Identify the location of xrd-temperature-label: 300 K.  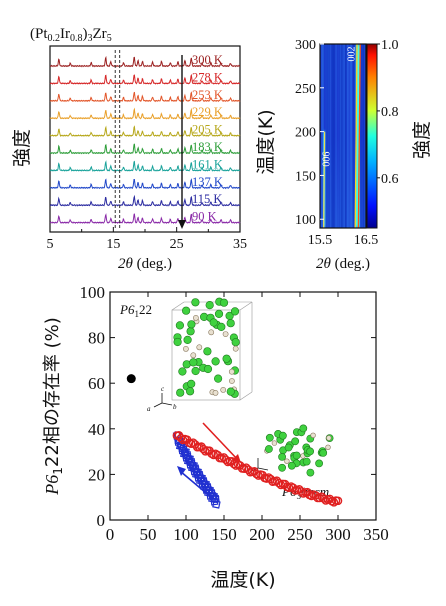
(207, 60).